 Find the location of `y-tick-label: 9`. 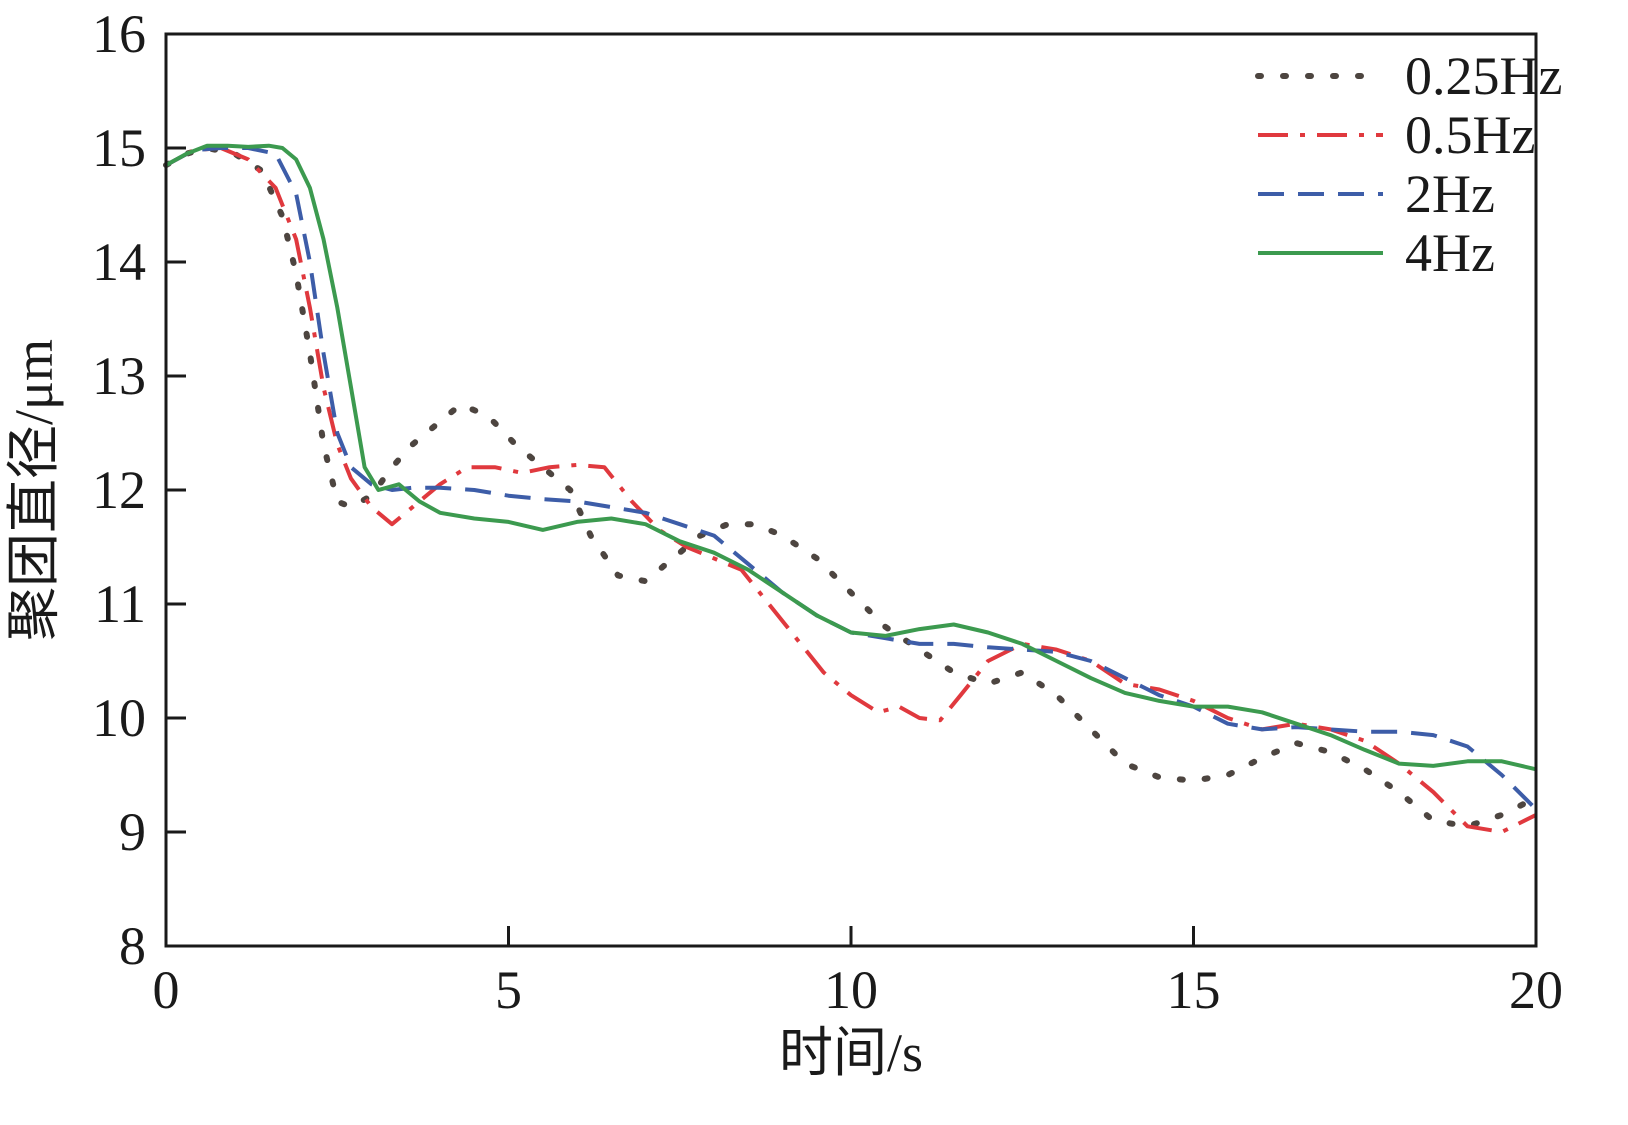

y-tick-label: 9 is located at coordinates (132, 832).